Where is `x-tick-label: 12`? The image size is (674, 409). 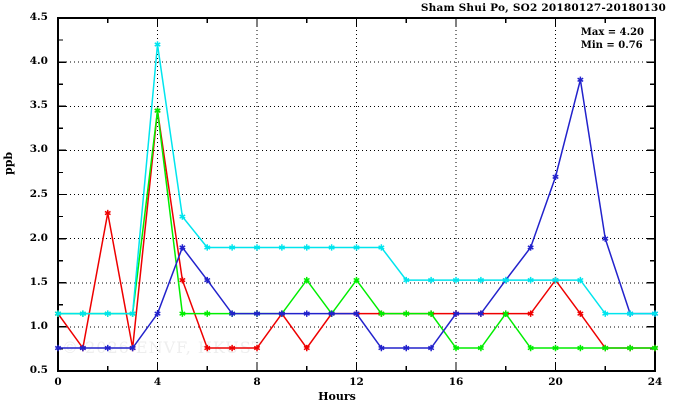
x-tick-label: 12 is located at coordinates (356, 382).